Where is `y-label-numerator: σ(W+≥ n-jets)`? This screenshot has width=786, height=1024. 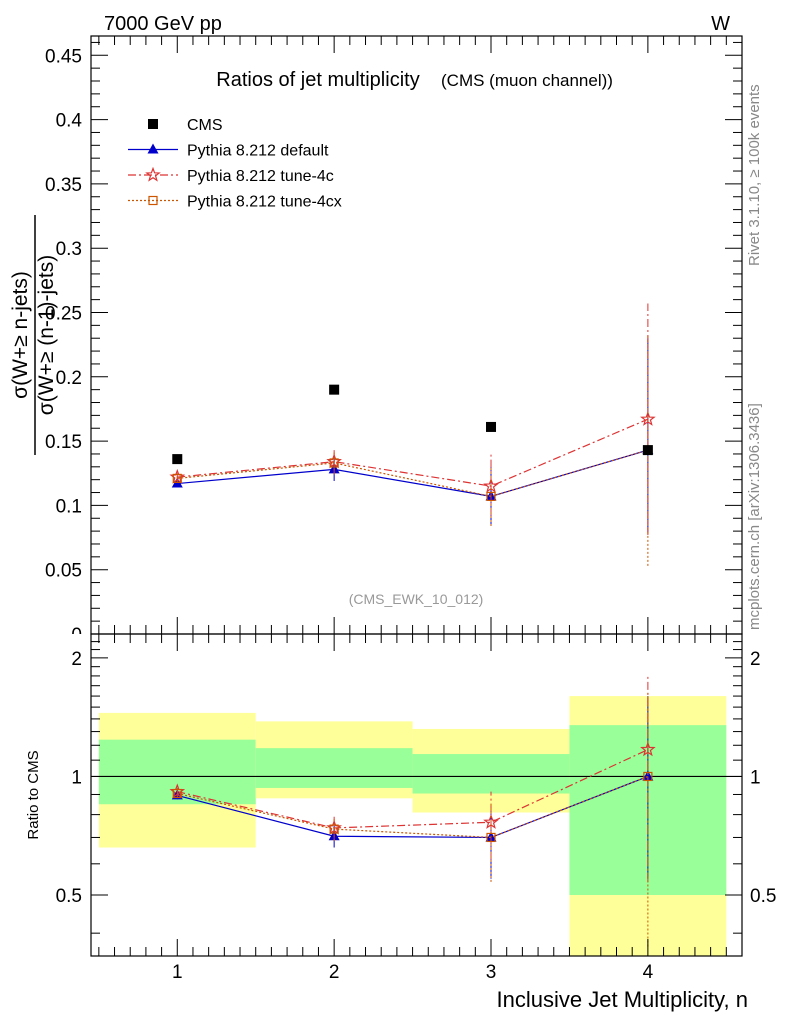 y-label-numerator: σ(W+≥ n-jets) is located at coordinates (20, 335).